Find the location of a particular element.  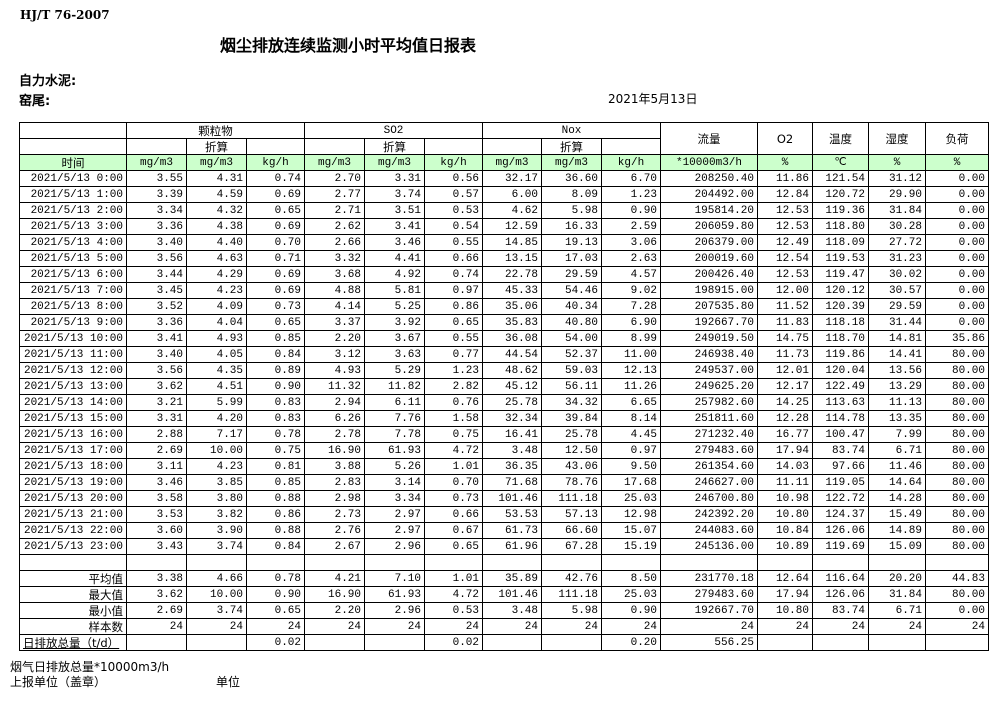

value-cell: 0.55 is located at coordinates (453, 338).